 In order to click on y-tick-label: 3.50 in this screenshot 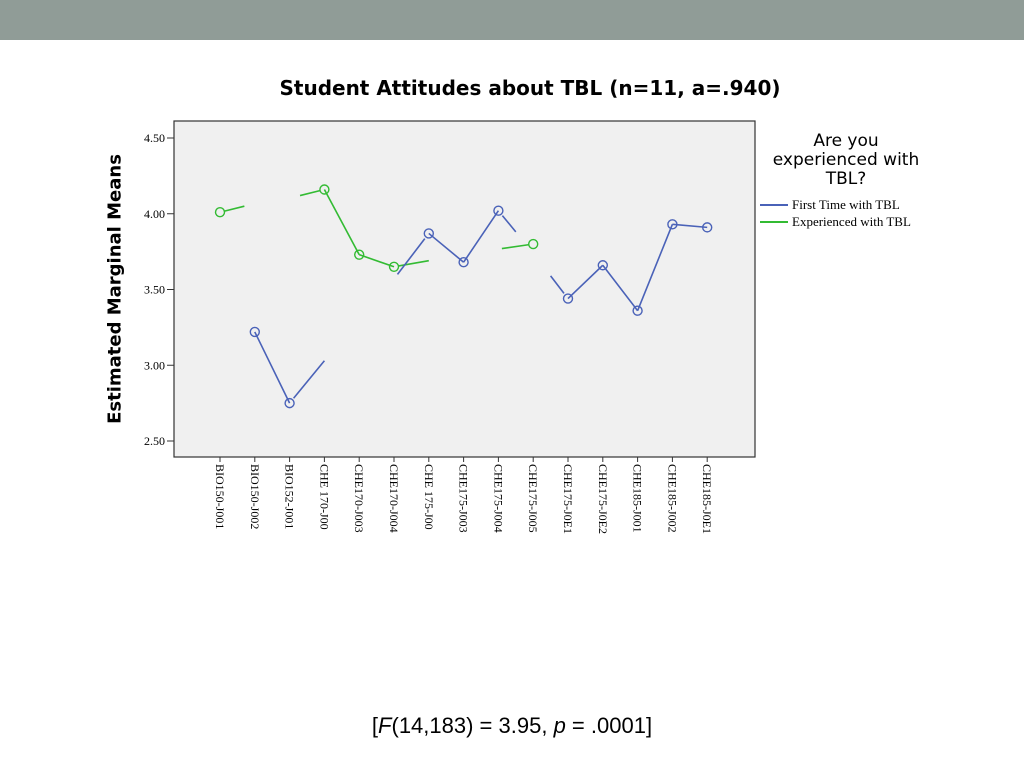, I will do `click(154, 290)`.